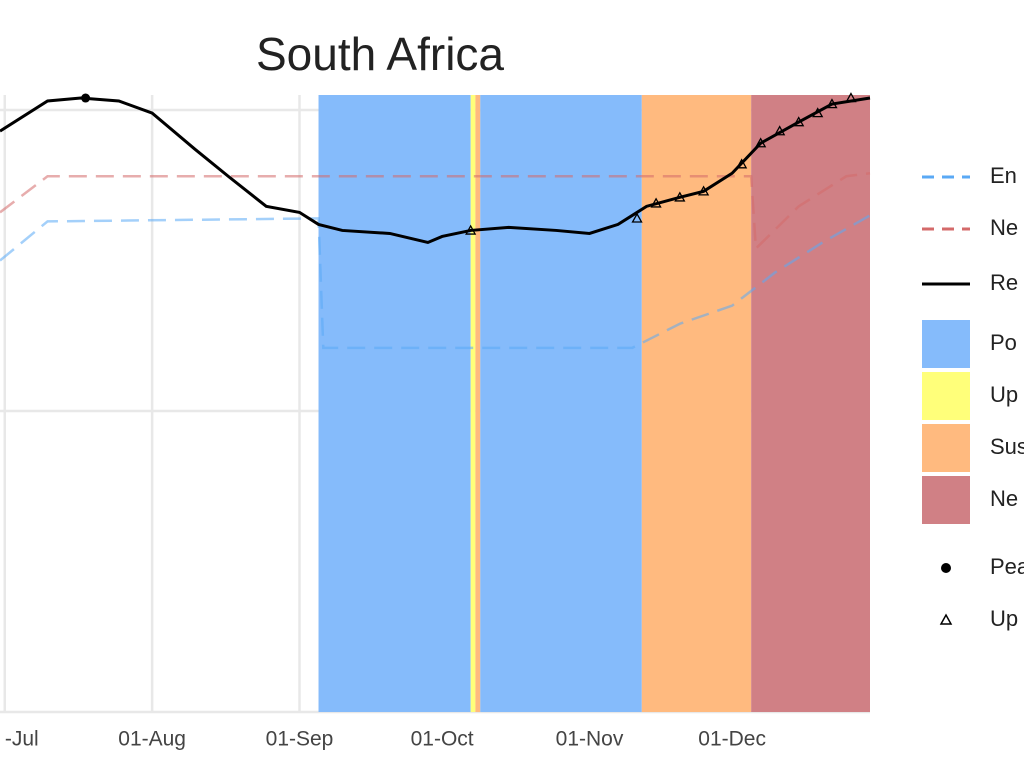 The height and width of the screenshot is (768, 1024). I want to click on chart-title: South Africa, so click(380, 54).